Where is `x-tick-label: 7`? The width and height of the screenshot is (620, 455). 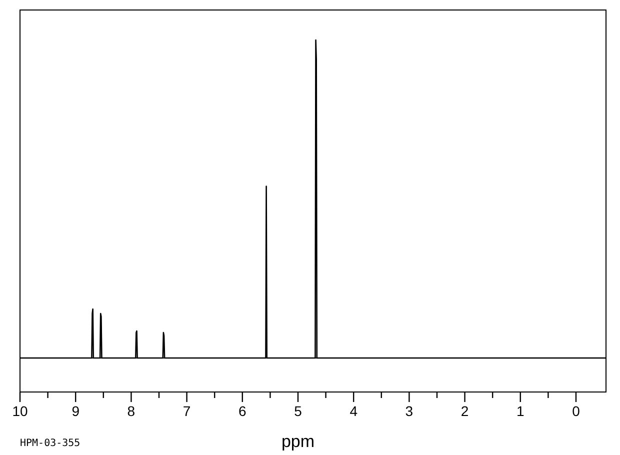
x-tick-label: 7 is located at coordinates (186, 411).